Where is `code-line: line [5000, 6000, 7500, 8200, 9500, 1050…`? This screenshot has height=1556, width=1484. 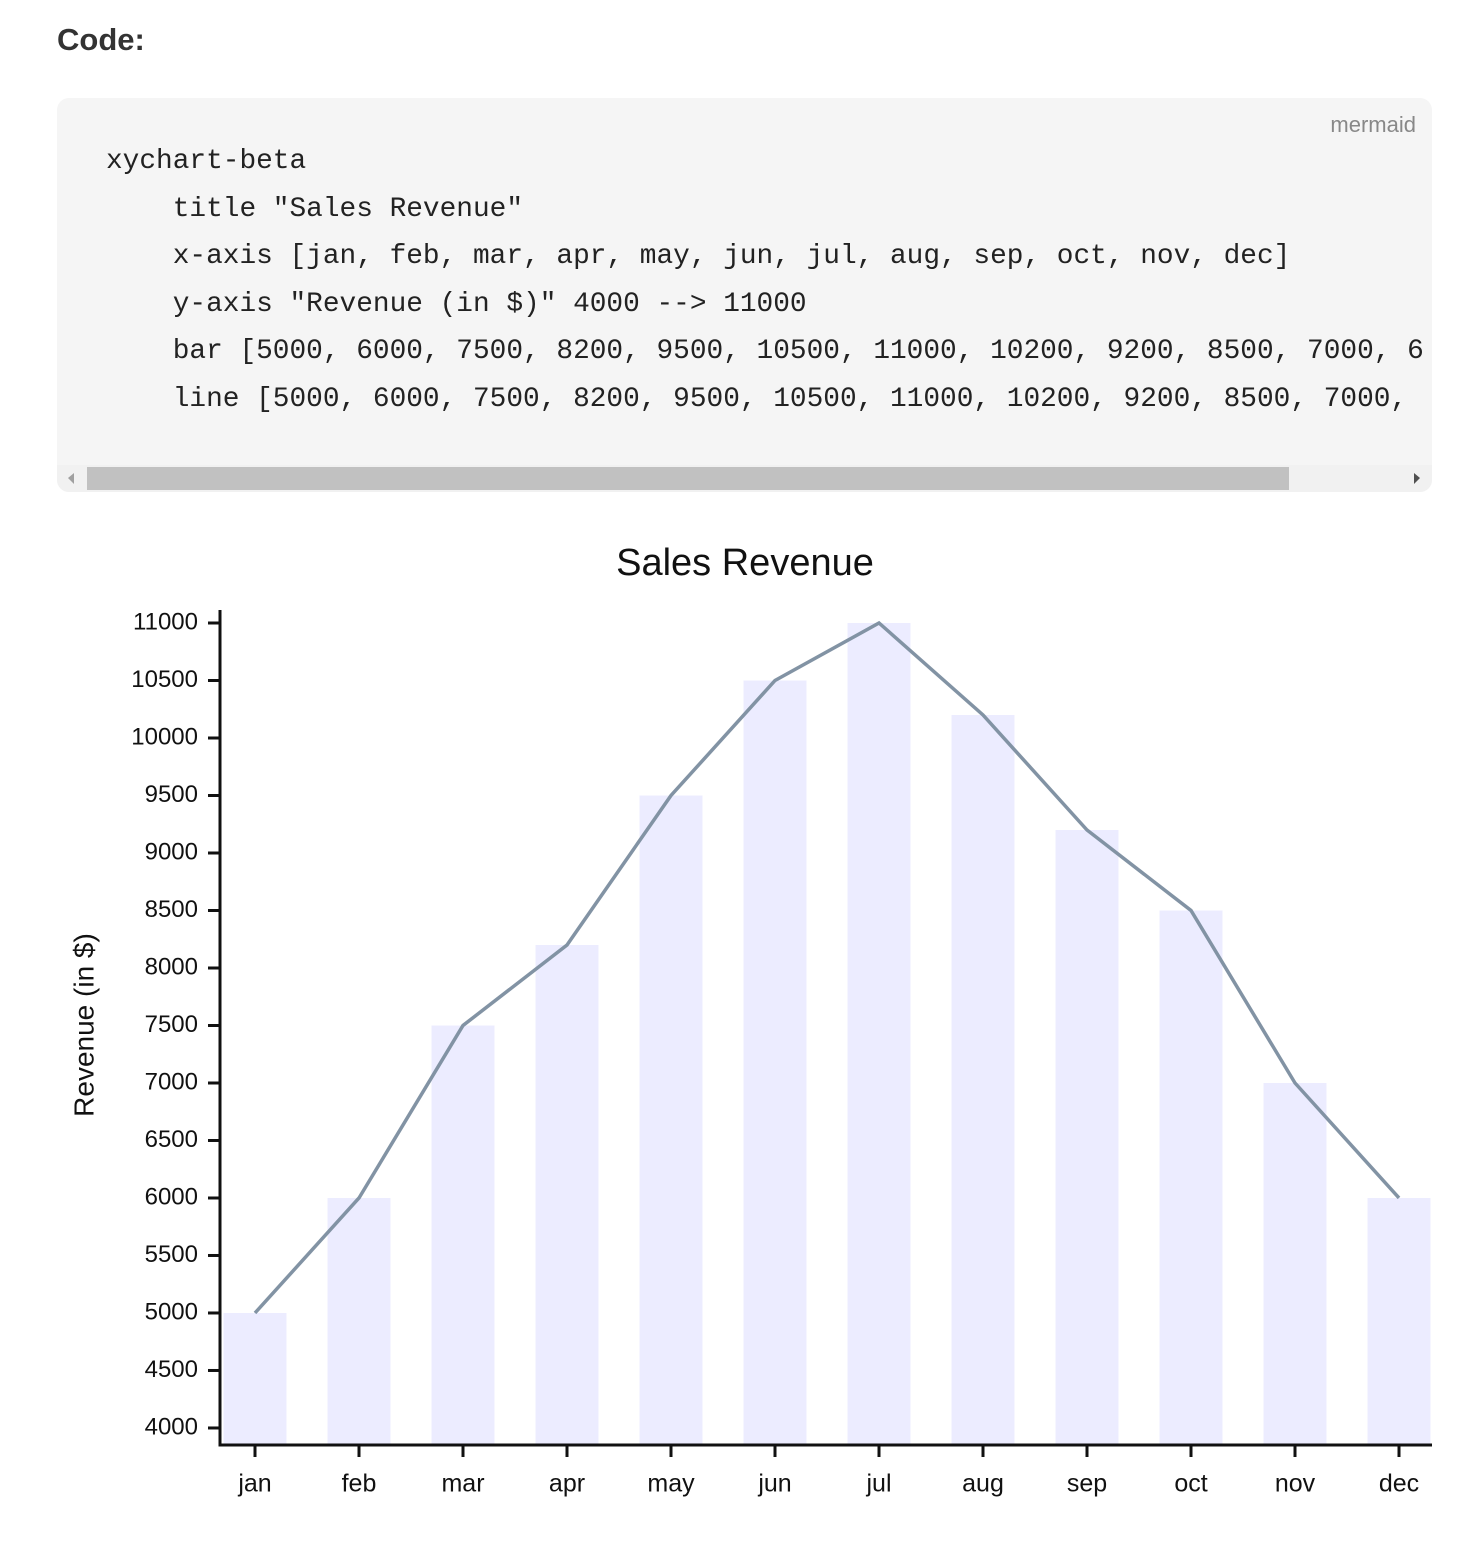
code-line: line [5000, 6000, 7500, 8200, 9500, 1050… is located at coordinates (757, 399).